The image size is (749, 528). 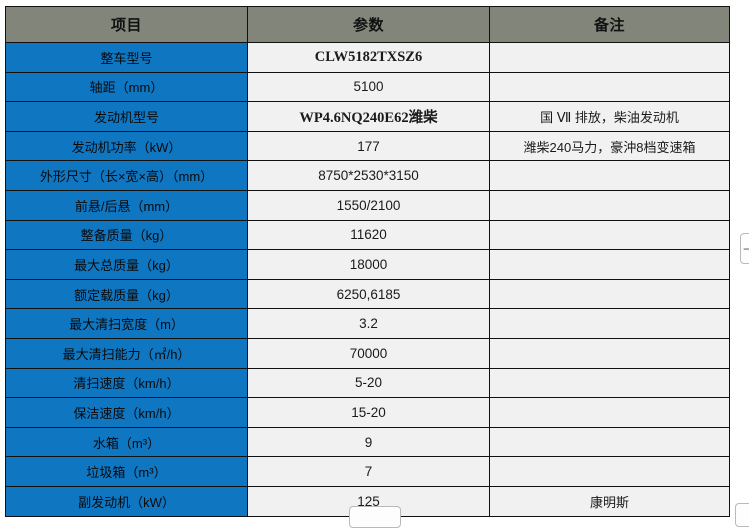 I want to click on table-row: 清扫速度（km/h） 5-20, so click(x=367, y=383).